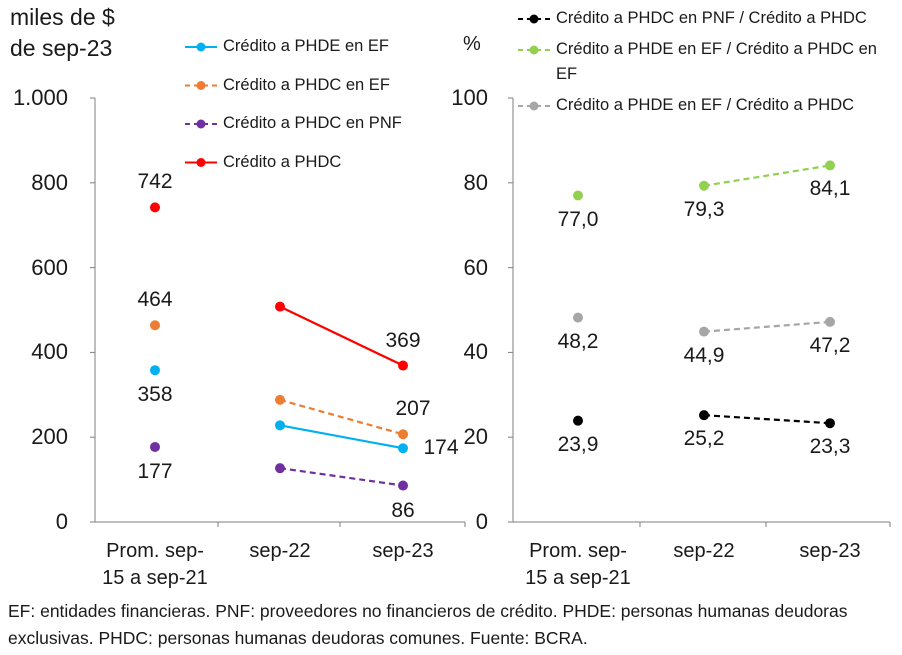  What do you see at coordinates (469, 97) in the screenshot?
I see `y-tick-label: 100` at bounding box center [469, 97].